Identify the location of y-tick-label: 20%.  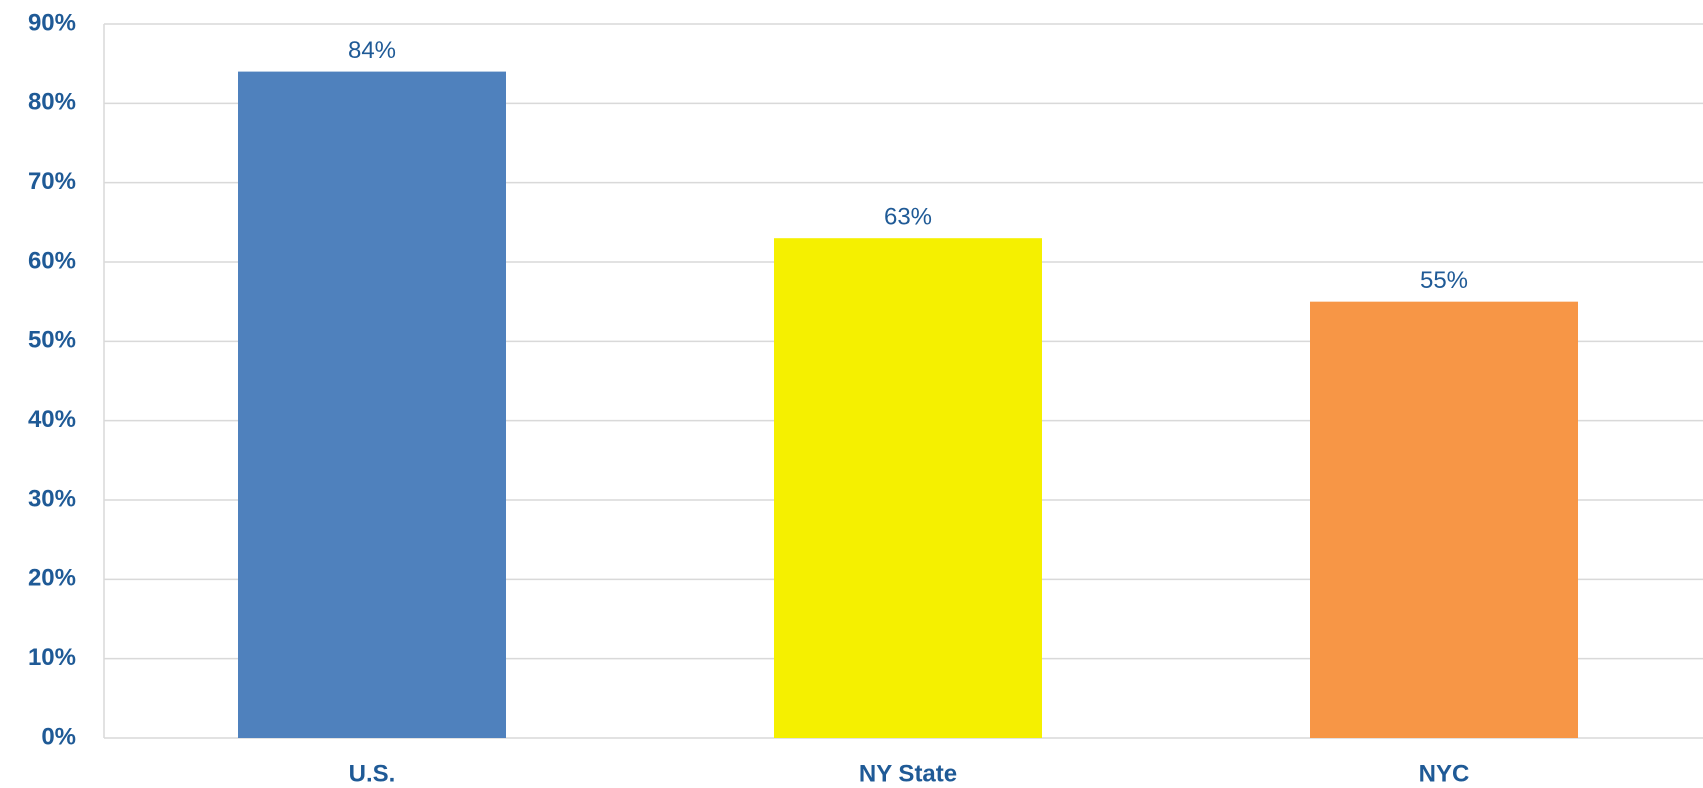
(52, 578).